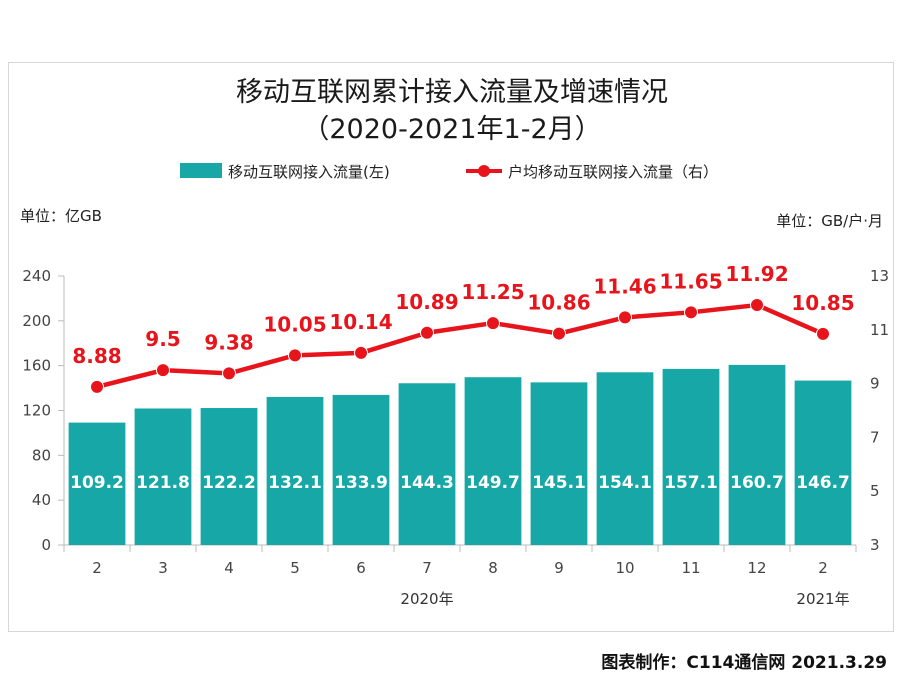  Describe the element at coordinates (484, 171) in the screenshot. I see `legend-line-marker` at that location.